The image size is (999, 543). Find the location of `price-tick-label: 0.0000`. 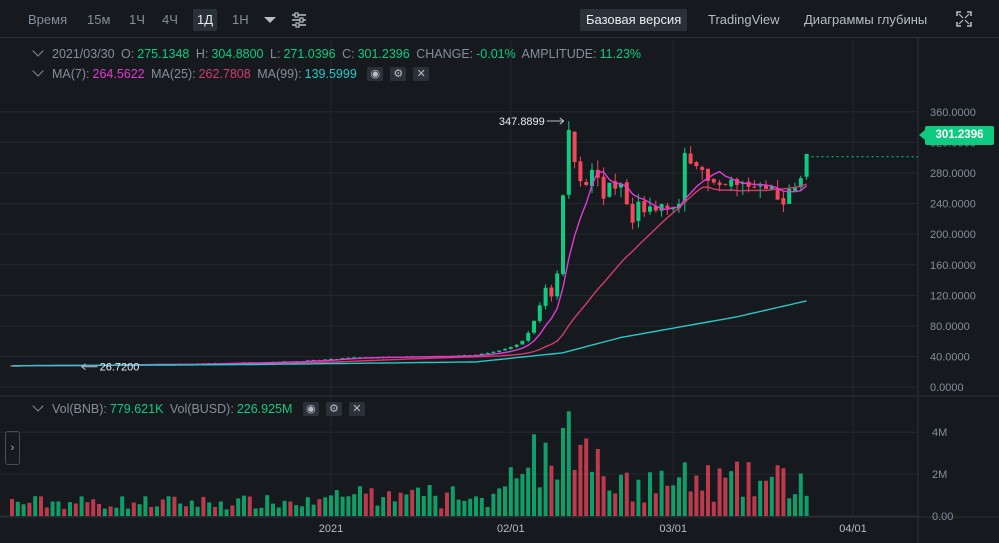

price-tick-label: 0.0000 is located at coordinates (947, 388).